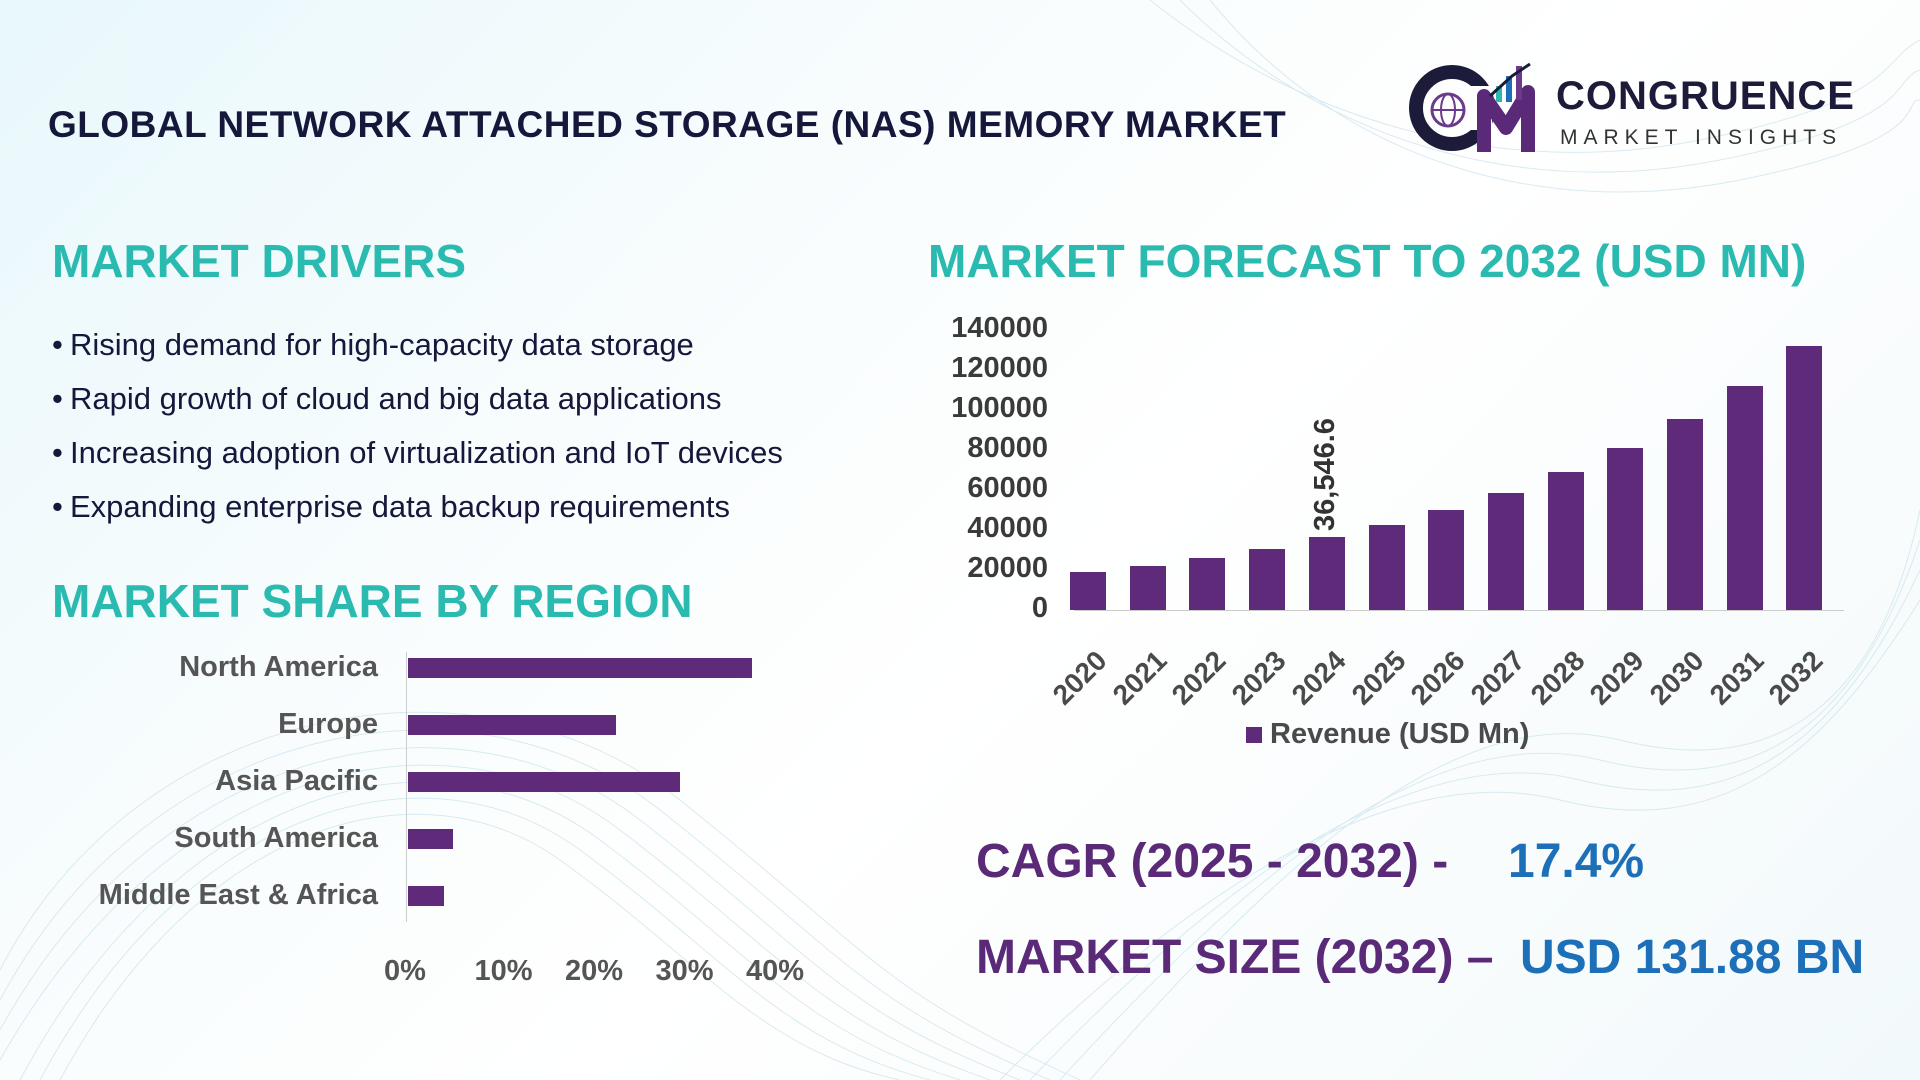 The width and height of the screenshot is (1920, 1080). I want to click on cagr-label: CAGR (2025 - 2032) -, so click(1212, 861).